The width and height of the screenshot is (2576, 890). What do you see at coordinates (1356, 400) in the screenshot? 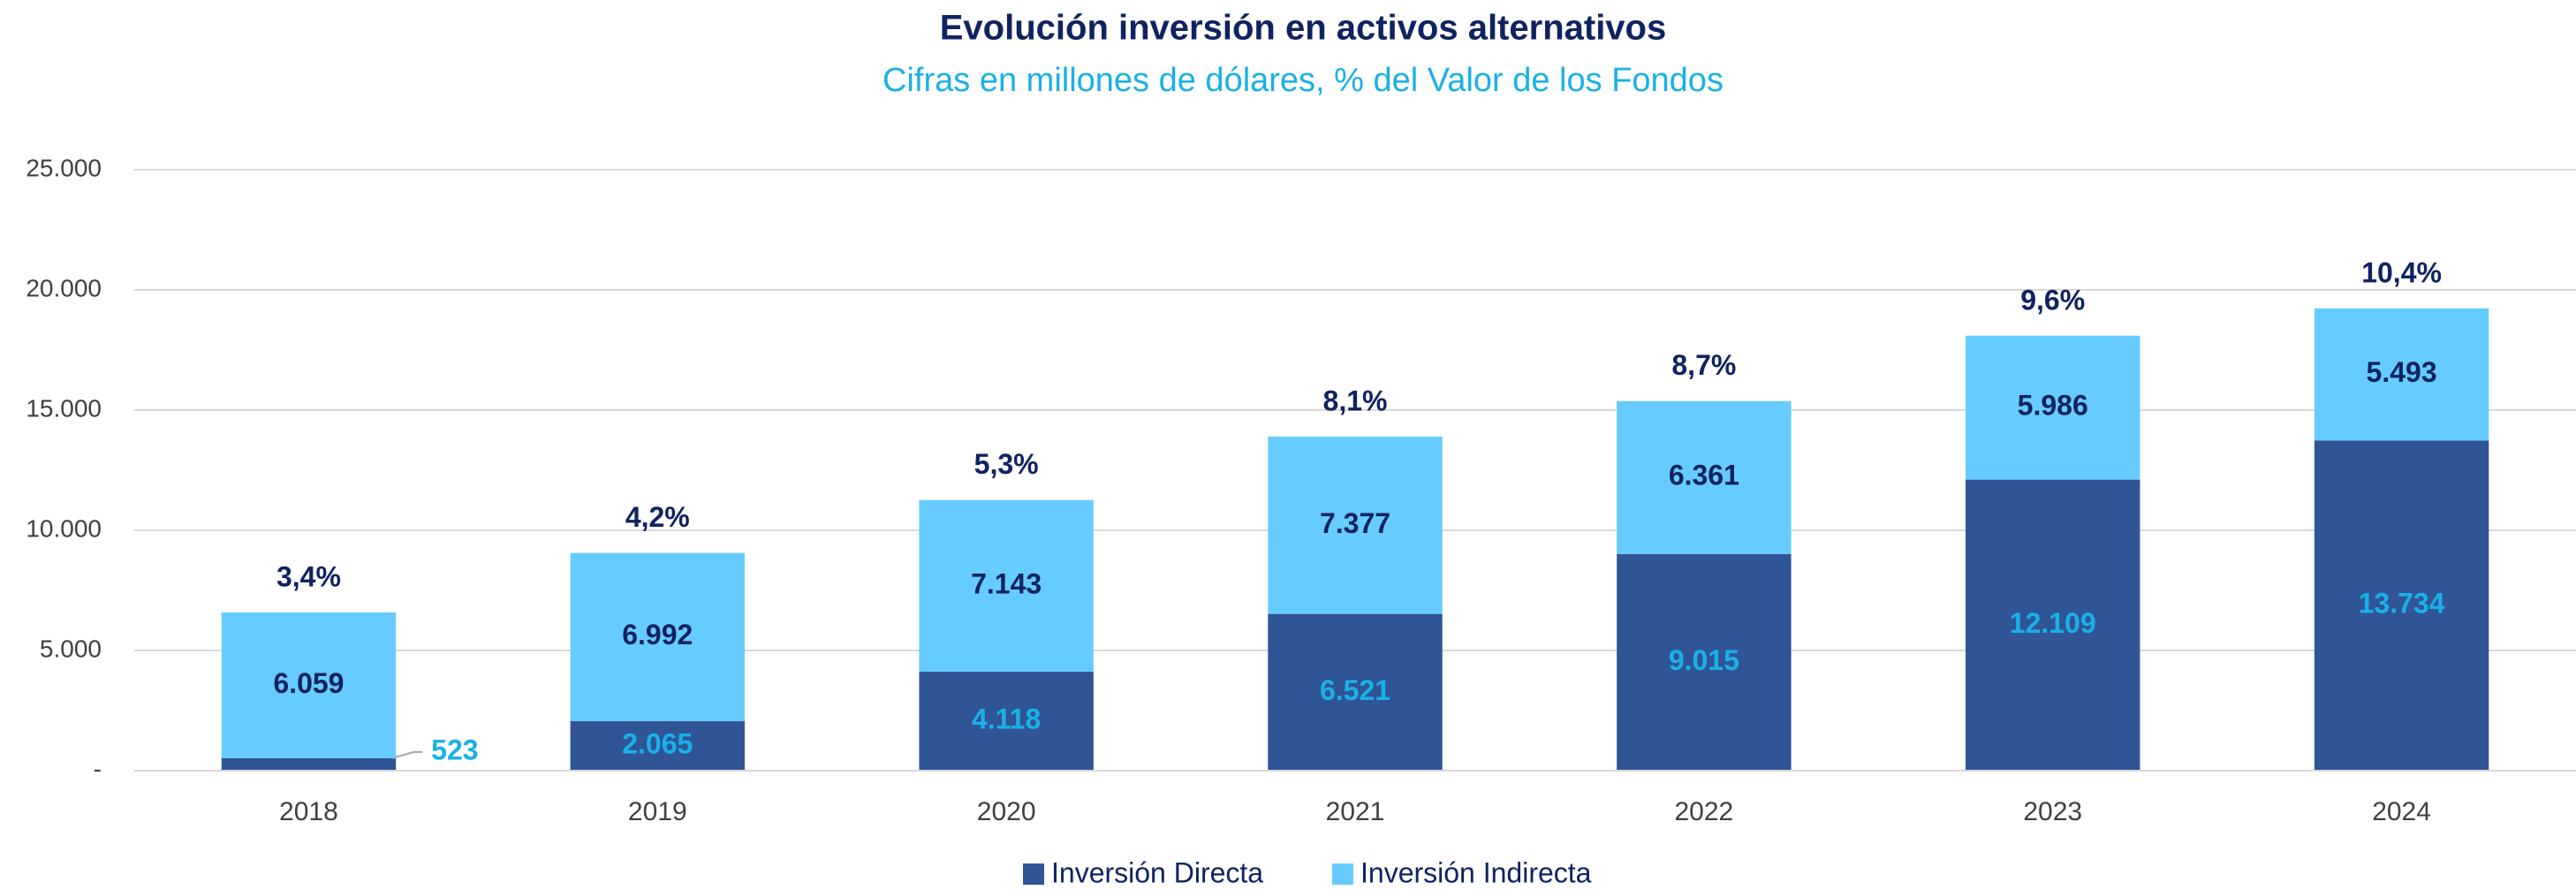
I see `total-label: 8,1%` at bounding box center [1356, 400].